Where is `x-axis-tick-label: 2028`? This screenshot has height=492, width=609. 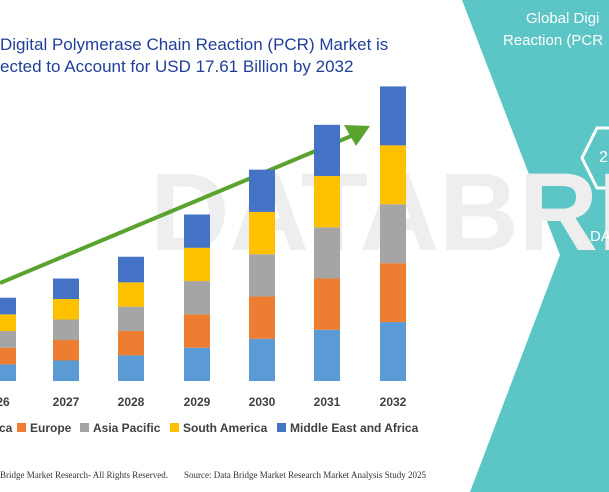
x-axis-tick-label: 2028 is located at coordinates (131, 402).